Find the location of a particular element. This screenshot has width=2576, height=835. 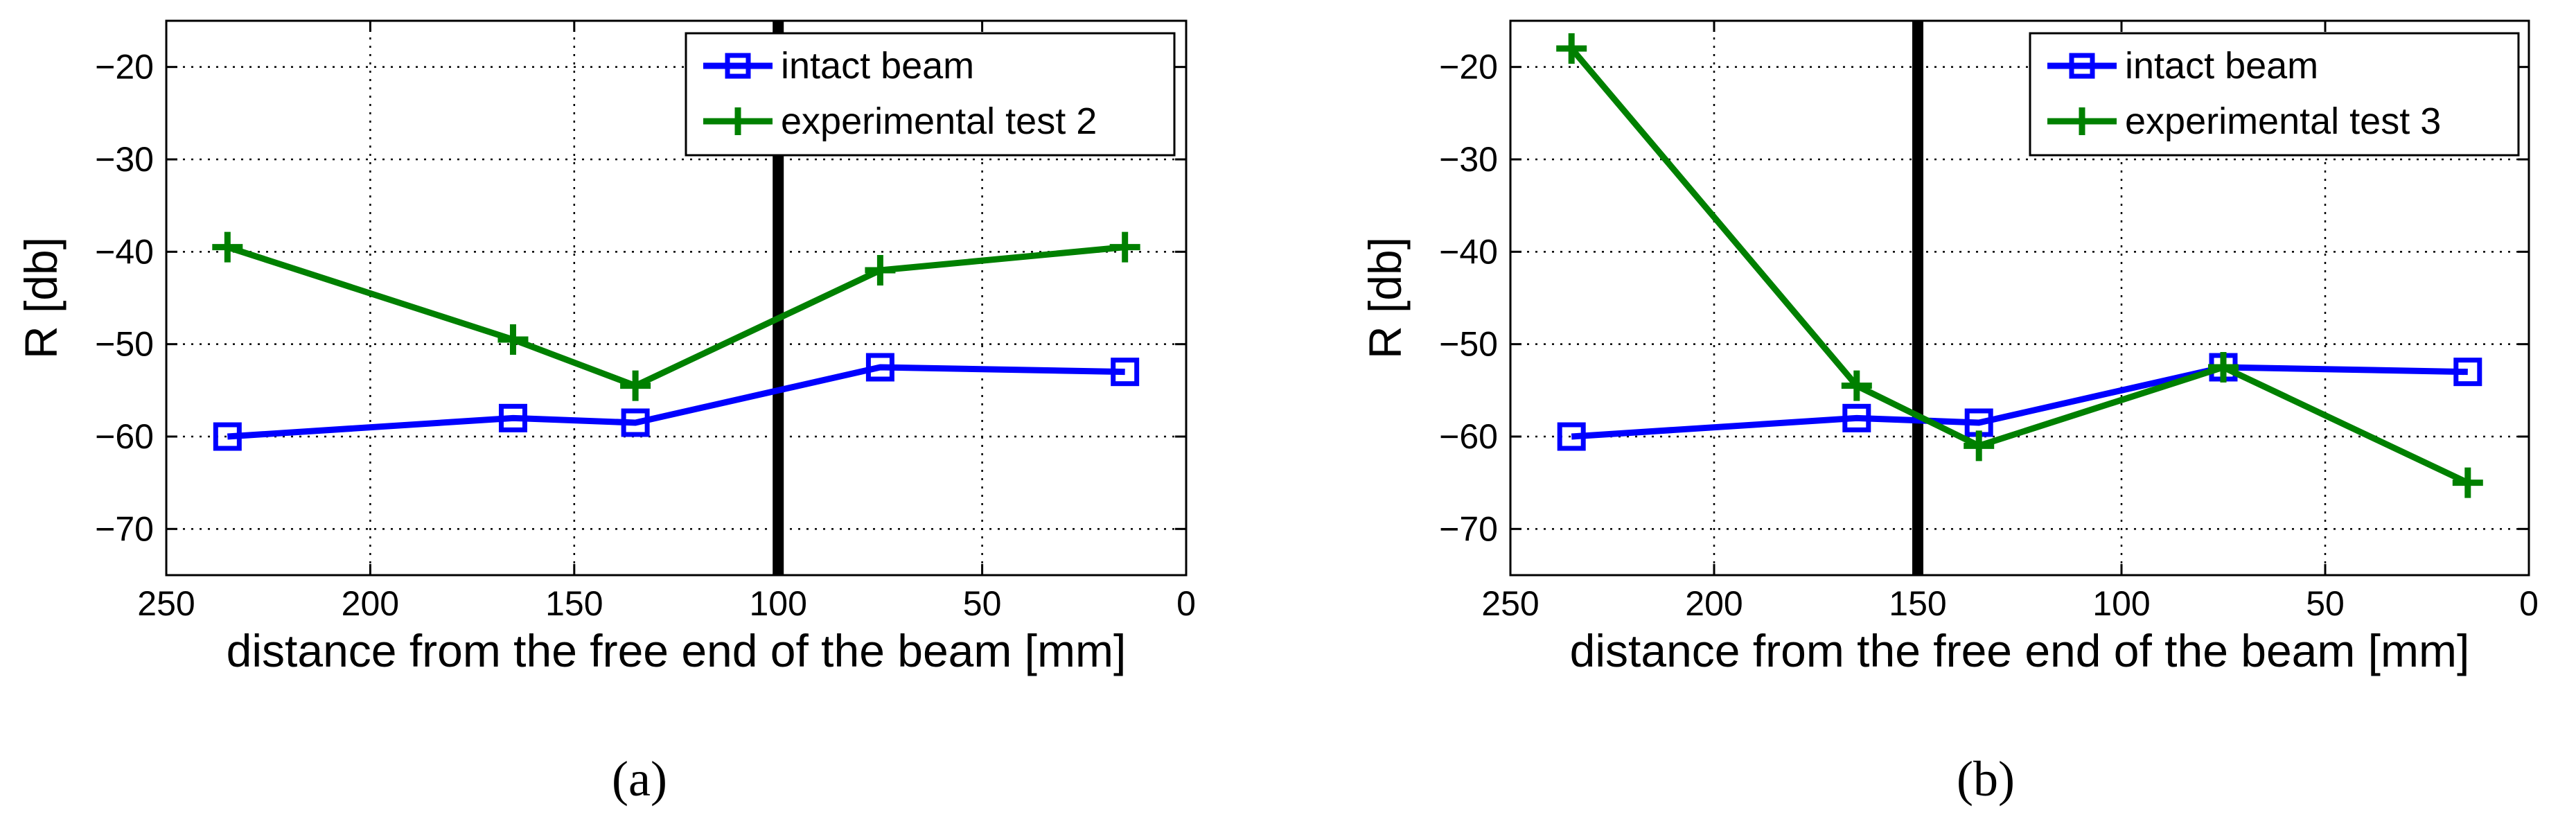

legend: intact beam experimental test 2 is located at coordinates (930, 94).